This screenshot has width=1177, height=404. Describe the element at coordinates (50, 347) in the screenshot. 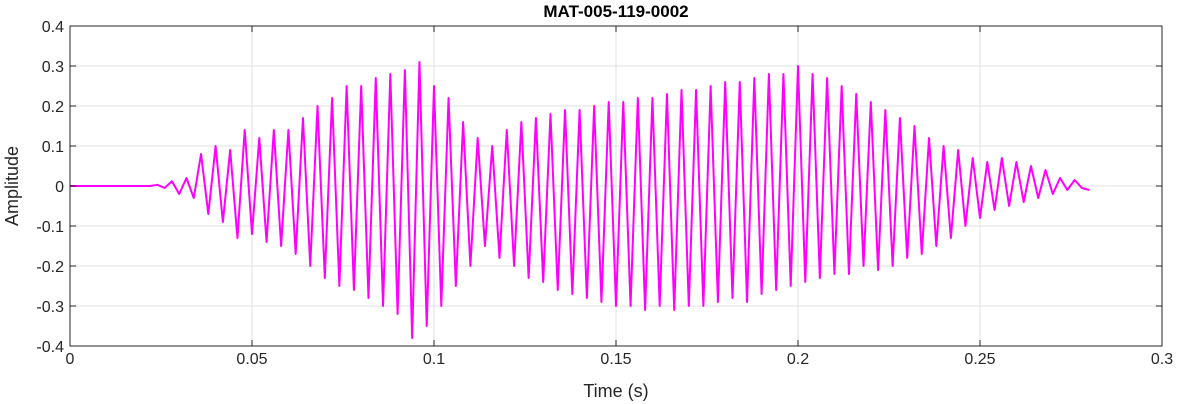

I see `y-tick-label: -0.4` at that location.